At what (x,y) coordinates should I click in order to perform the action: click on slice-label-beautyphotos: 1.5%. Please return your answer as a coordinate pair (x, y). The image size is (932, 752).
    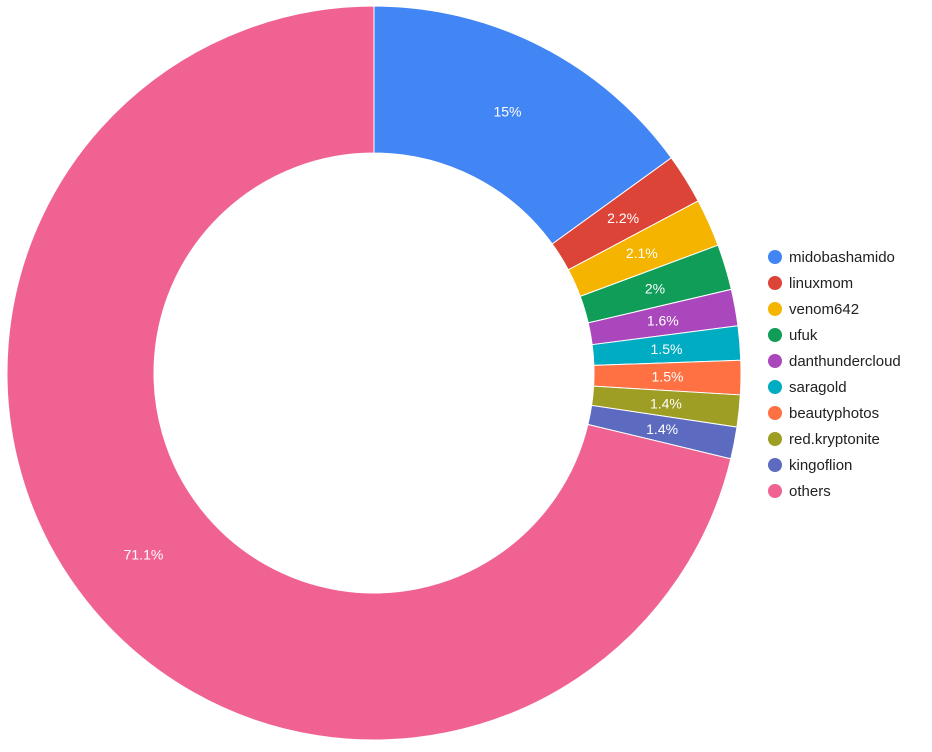
    Looking at the image, I should click on (668, 377).